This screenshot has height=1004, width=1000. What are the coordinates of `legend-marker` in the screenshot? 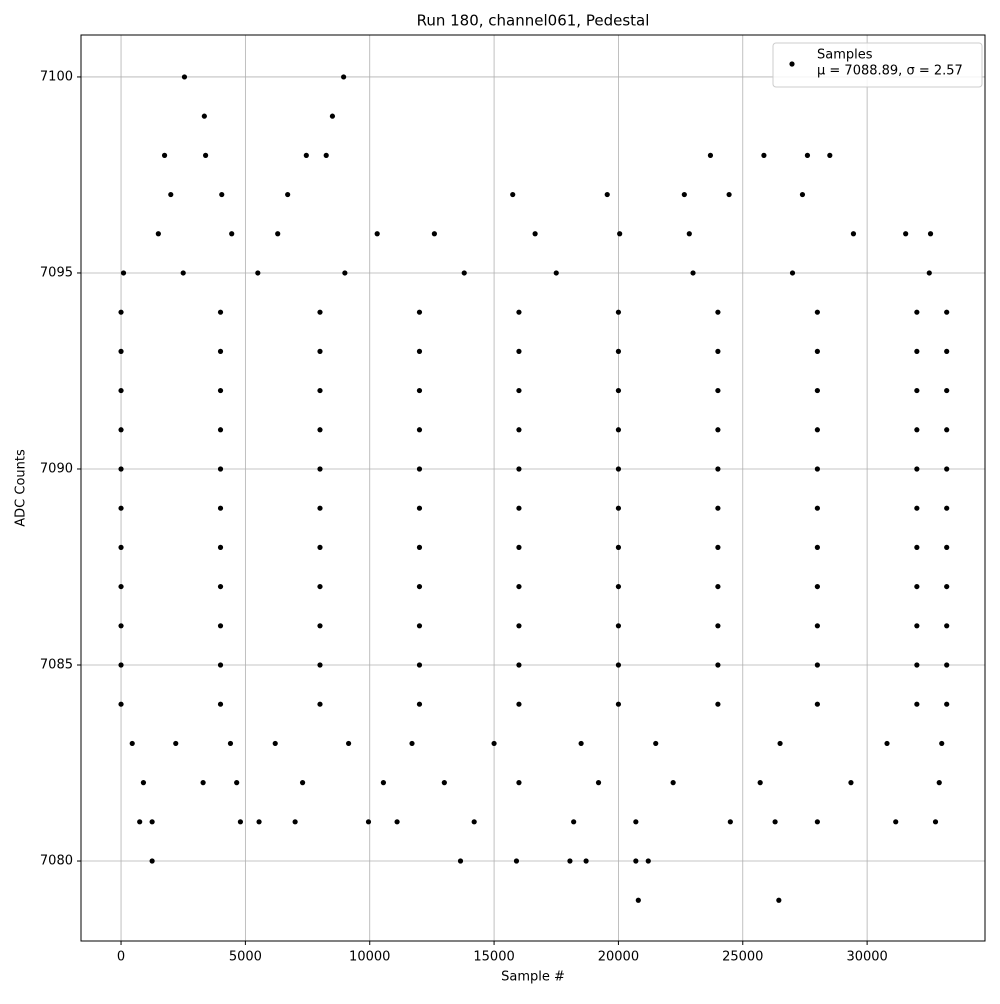 It's located at (792, 64).